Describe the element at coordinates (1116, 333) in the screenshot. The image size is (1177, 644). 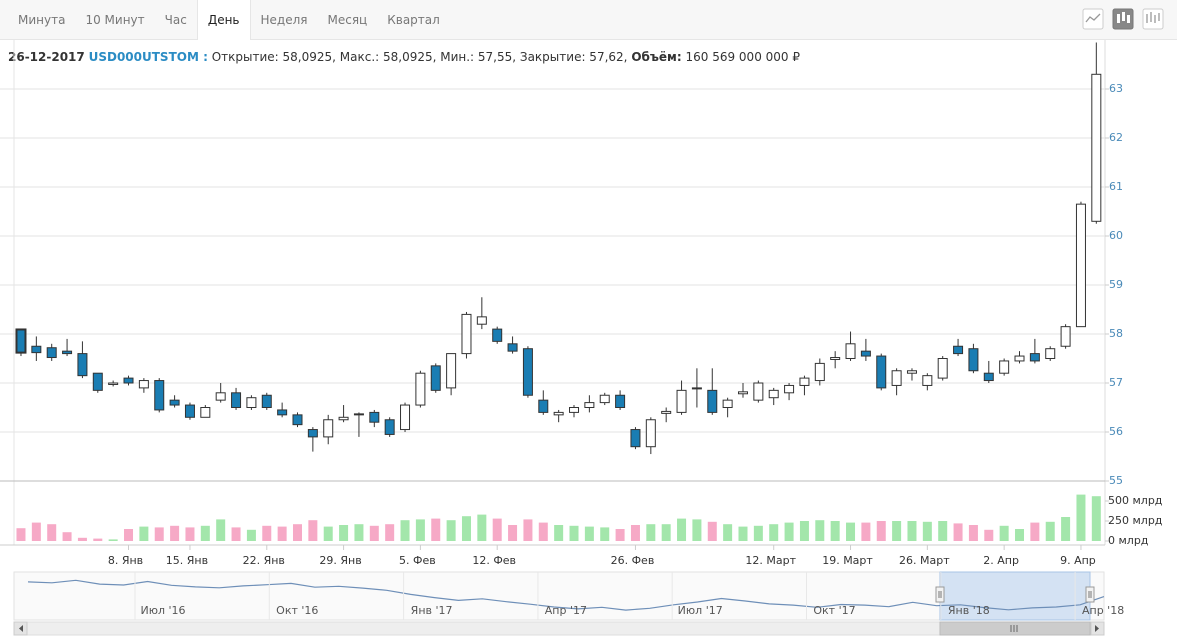
I see `y-tick-label: 58` at that location.